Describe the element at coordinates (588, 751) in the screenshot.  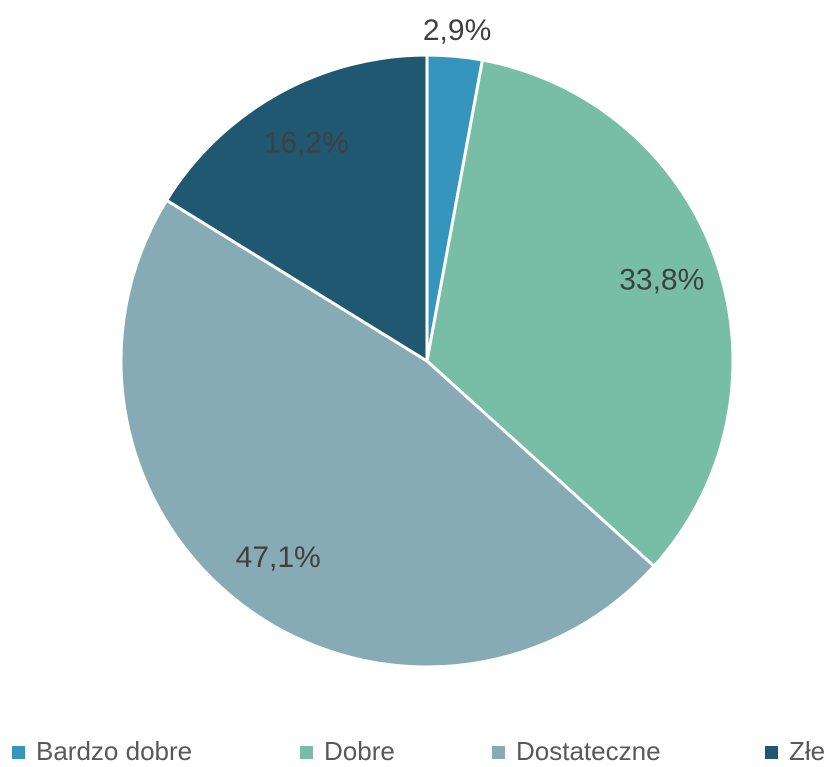
I see `legend-label: Dostateczne` at that location.